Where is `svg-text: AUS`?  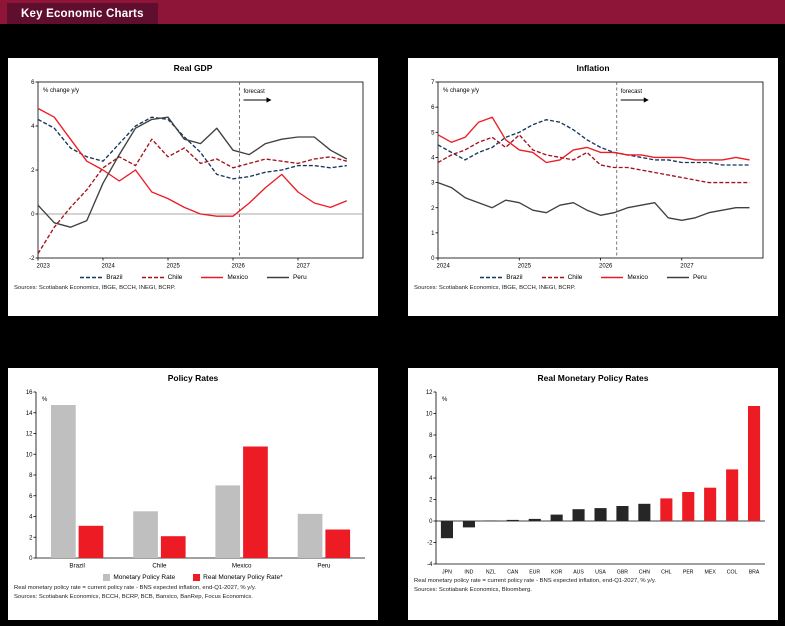
svg-text: AUS is located at coordinates (578, 573).